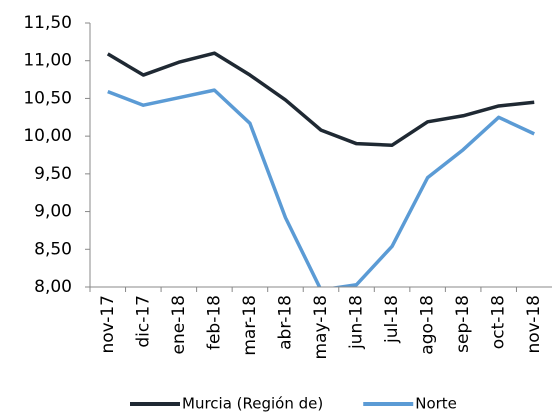  Describe the element at coordinates (47, 61) in the screenshot. I see `y-tick-label: 11,00` at that location.